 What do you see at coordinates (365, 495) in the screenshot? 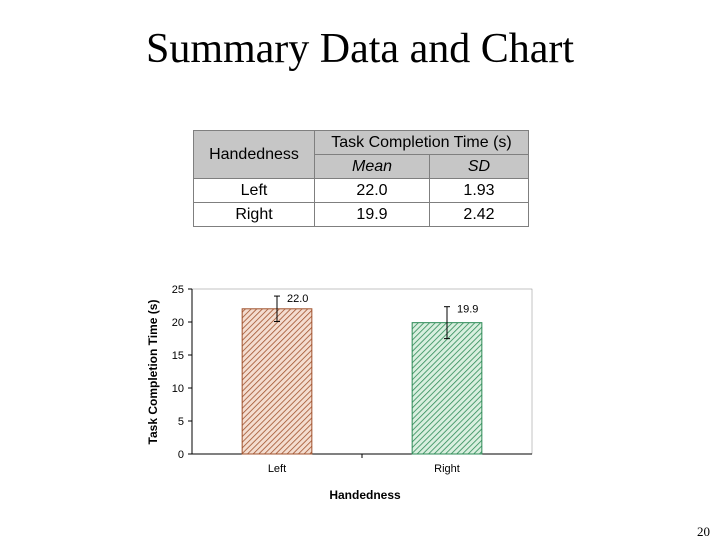
I see `x-axis-label: Handedness` at bounding box center [365, 495].